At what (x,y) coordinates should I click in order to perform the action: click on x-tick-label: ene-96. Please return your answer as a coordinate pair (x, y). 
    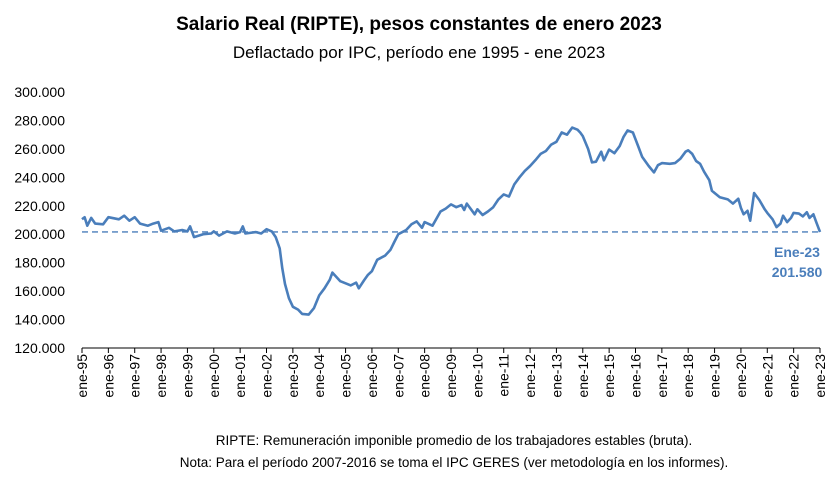
    Looking at the image, I should click on (108, 376).